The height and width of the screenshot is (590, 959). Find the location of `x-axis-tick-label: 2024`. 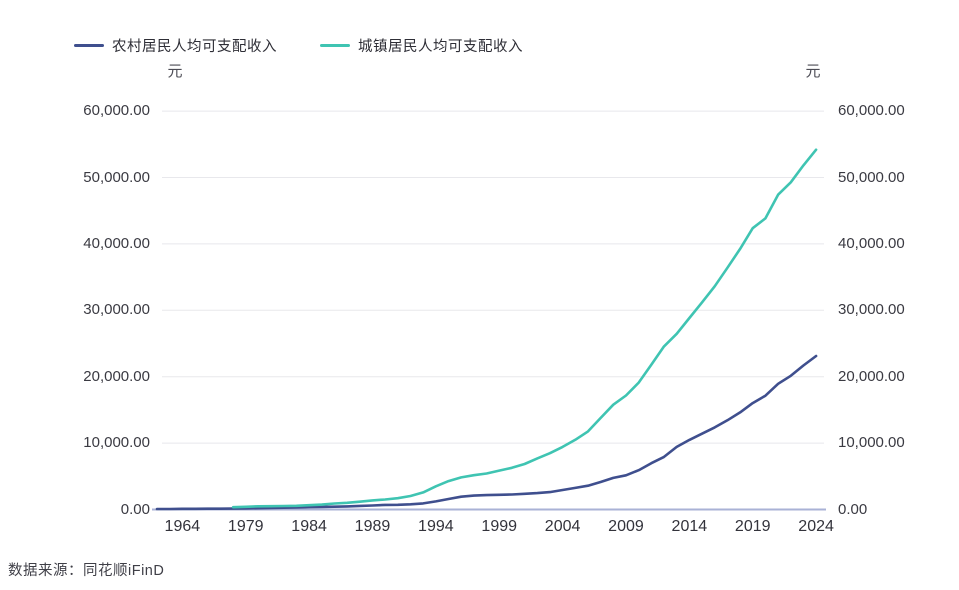

x-axis-tick-label: 2024 is located at coordinates (816, 526).